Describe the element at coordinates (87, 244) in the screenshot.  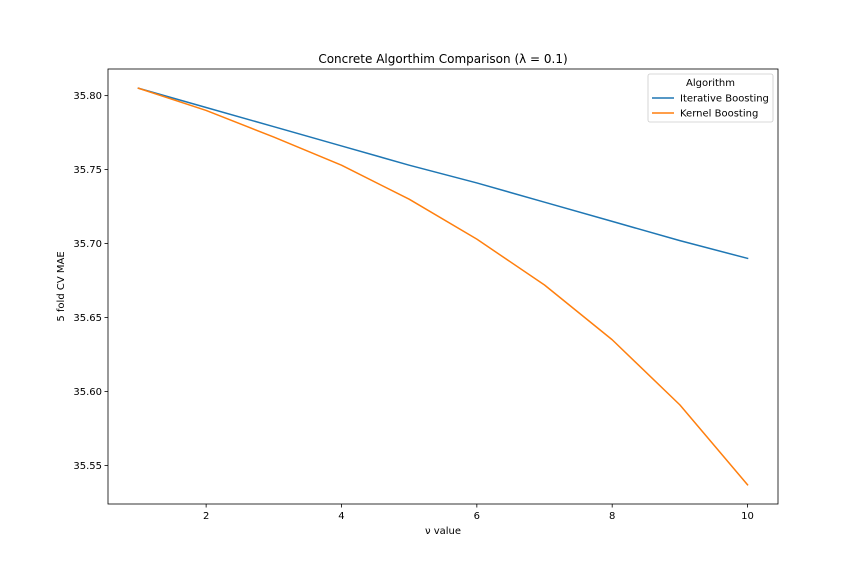
I see `y-tick-label: 35.70` at that location.